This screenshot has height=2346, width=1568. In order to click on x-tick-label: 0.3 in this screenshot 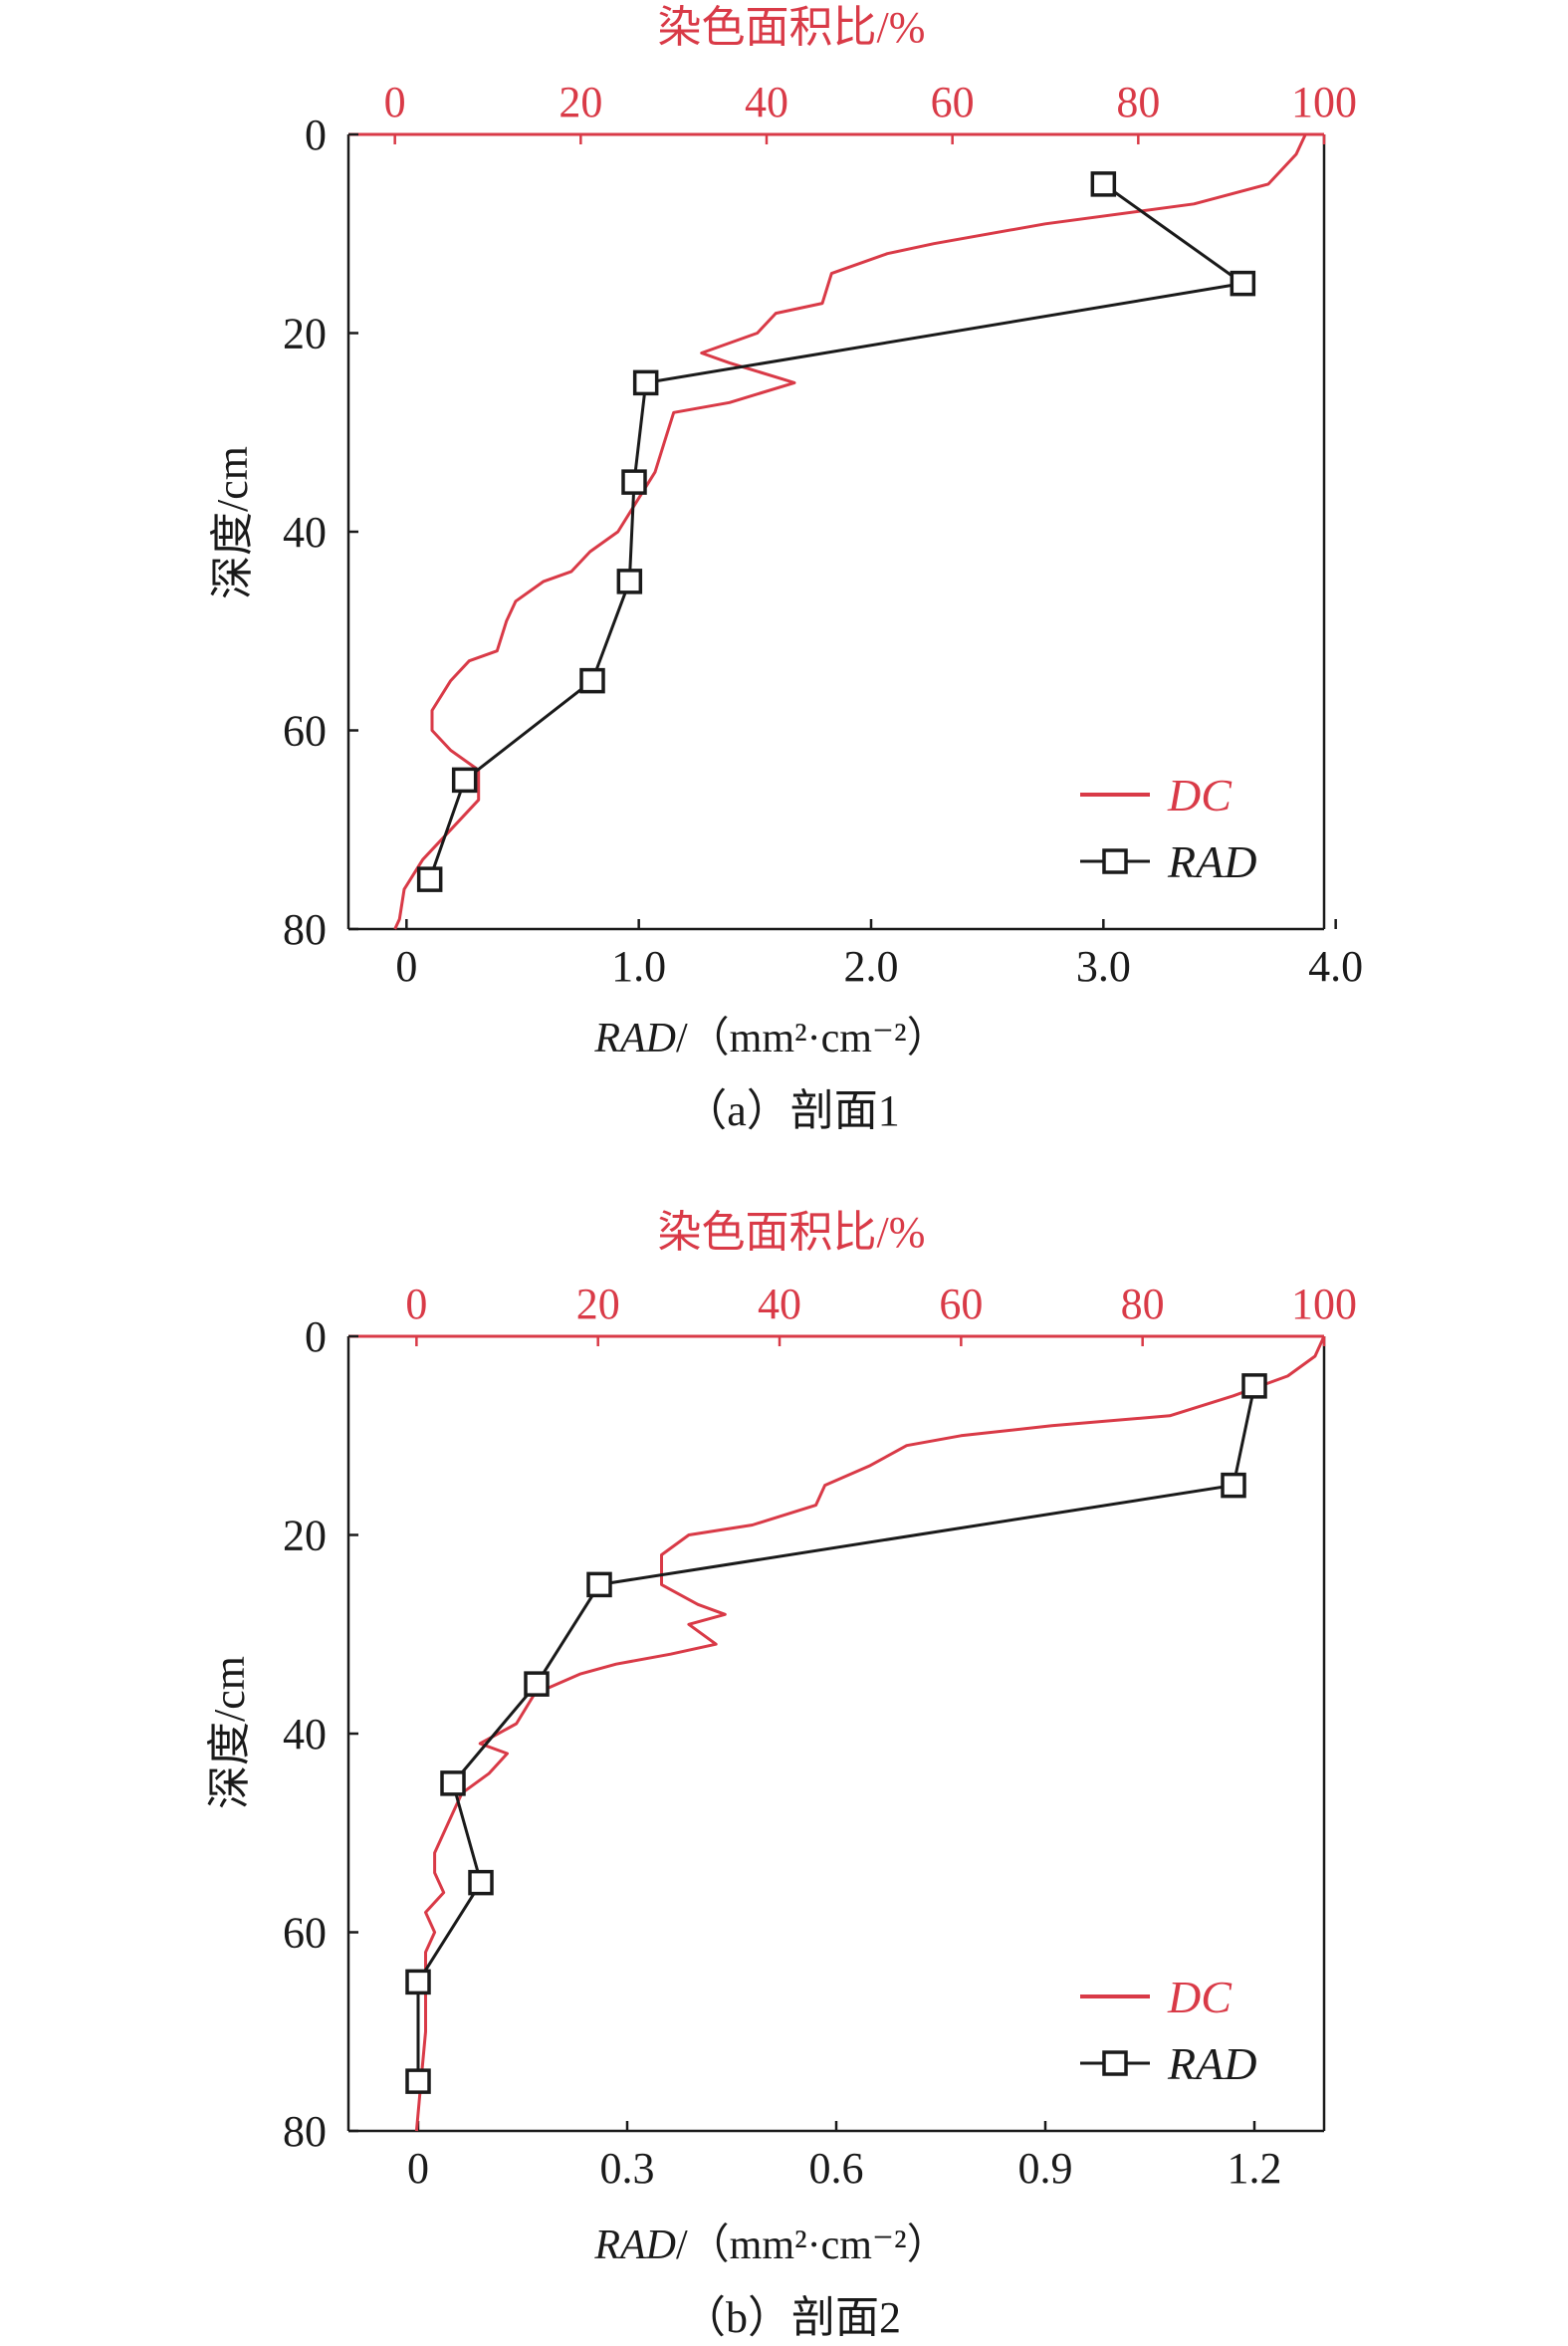, I will do `click(627, 2169)`.